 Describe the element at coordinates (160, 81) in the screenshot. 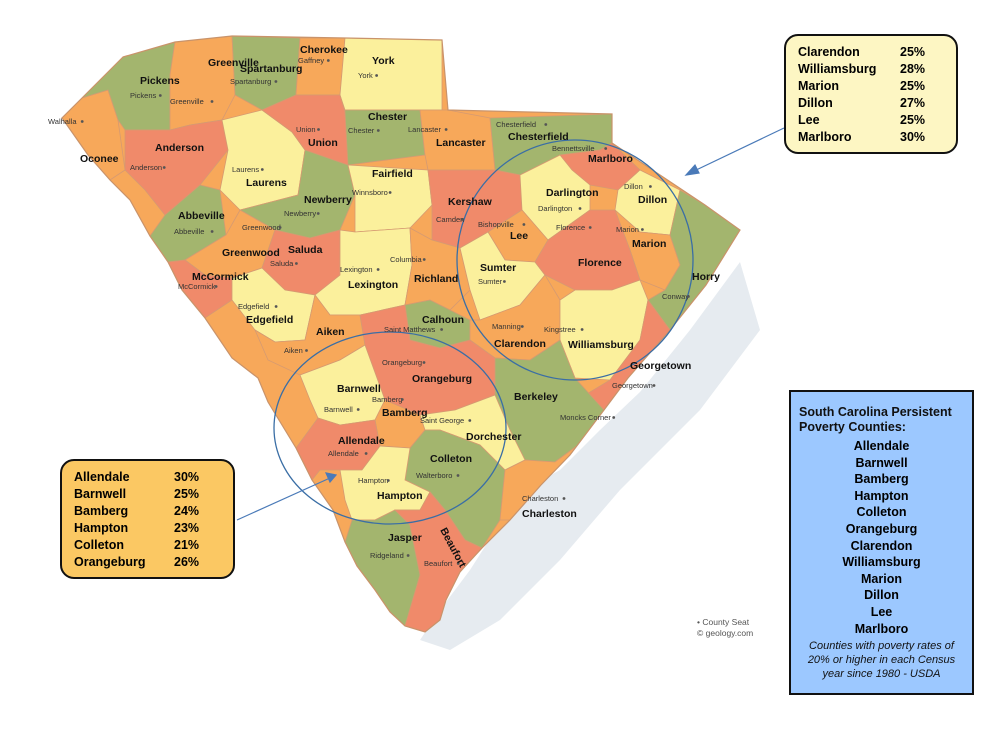

I see `county-label-pickens: Pickens` at that location.